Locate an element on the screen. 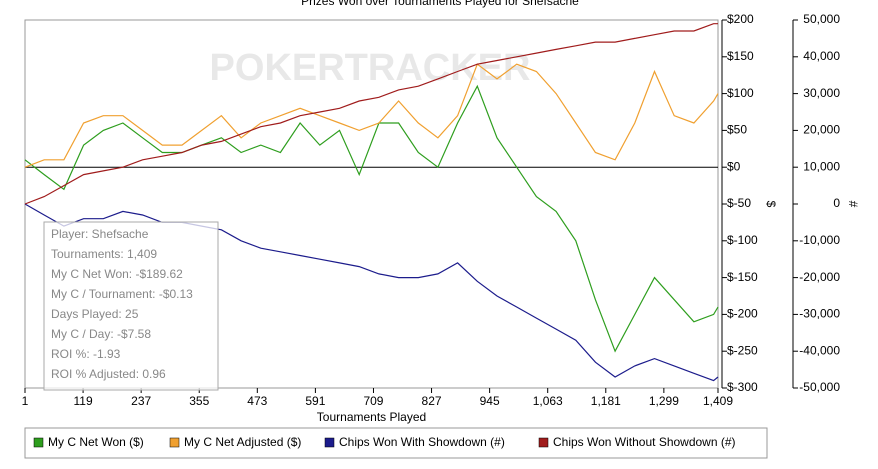 The height and width of the screenshot is (469, 878). x-tick-label: 1,063 is located at coordinates (548, 401).